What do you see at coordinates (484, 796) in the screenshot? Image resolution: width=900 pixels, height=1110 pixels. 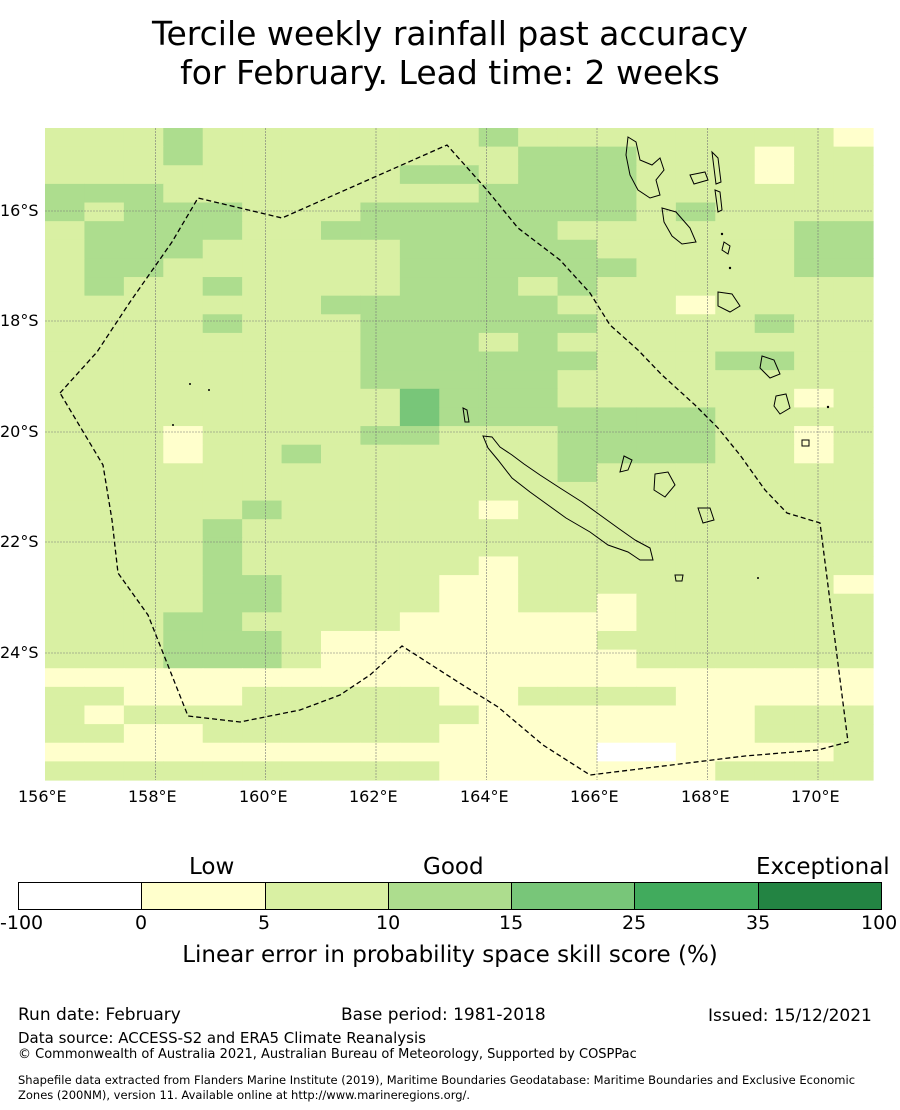 I see `lon-tick-label: 164°E` at bounding box center [484, 796].